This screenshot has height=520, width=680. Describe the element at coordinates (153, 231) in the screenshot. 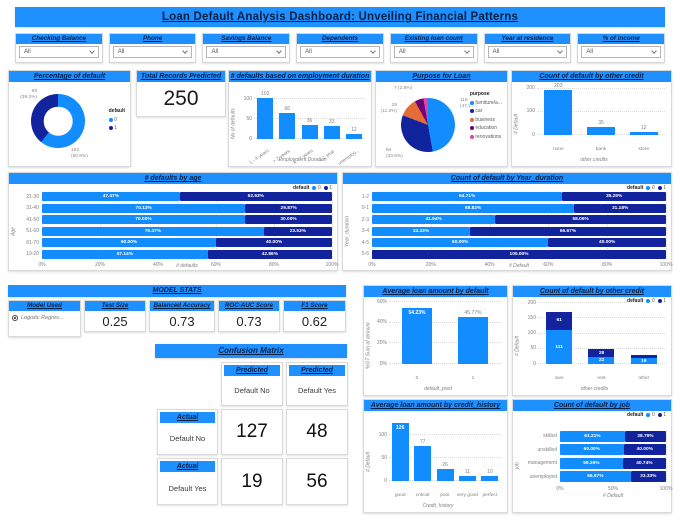

I see `bar-segment-default-0: 76.47%` at that location.